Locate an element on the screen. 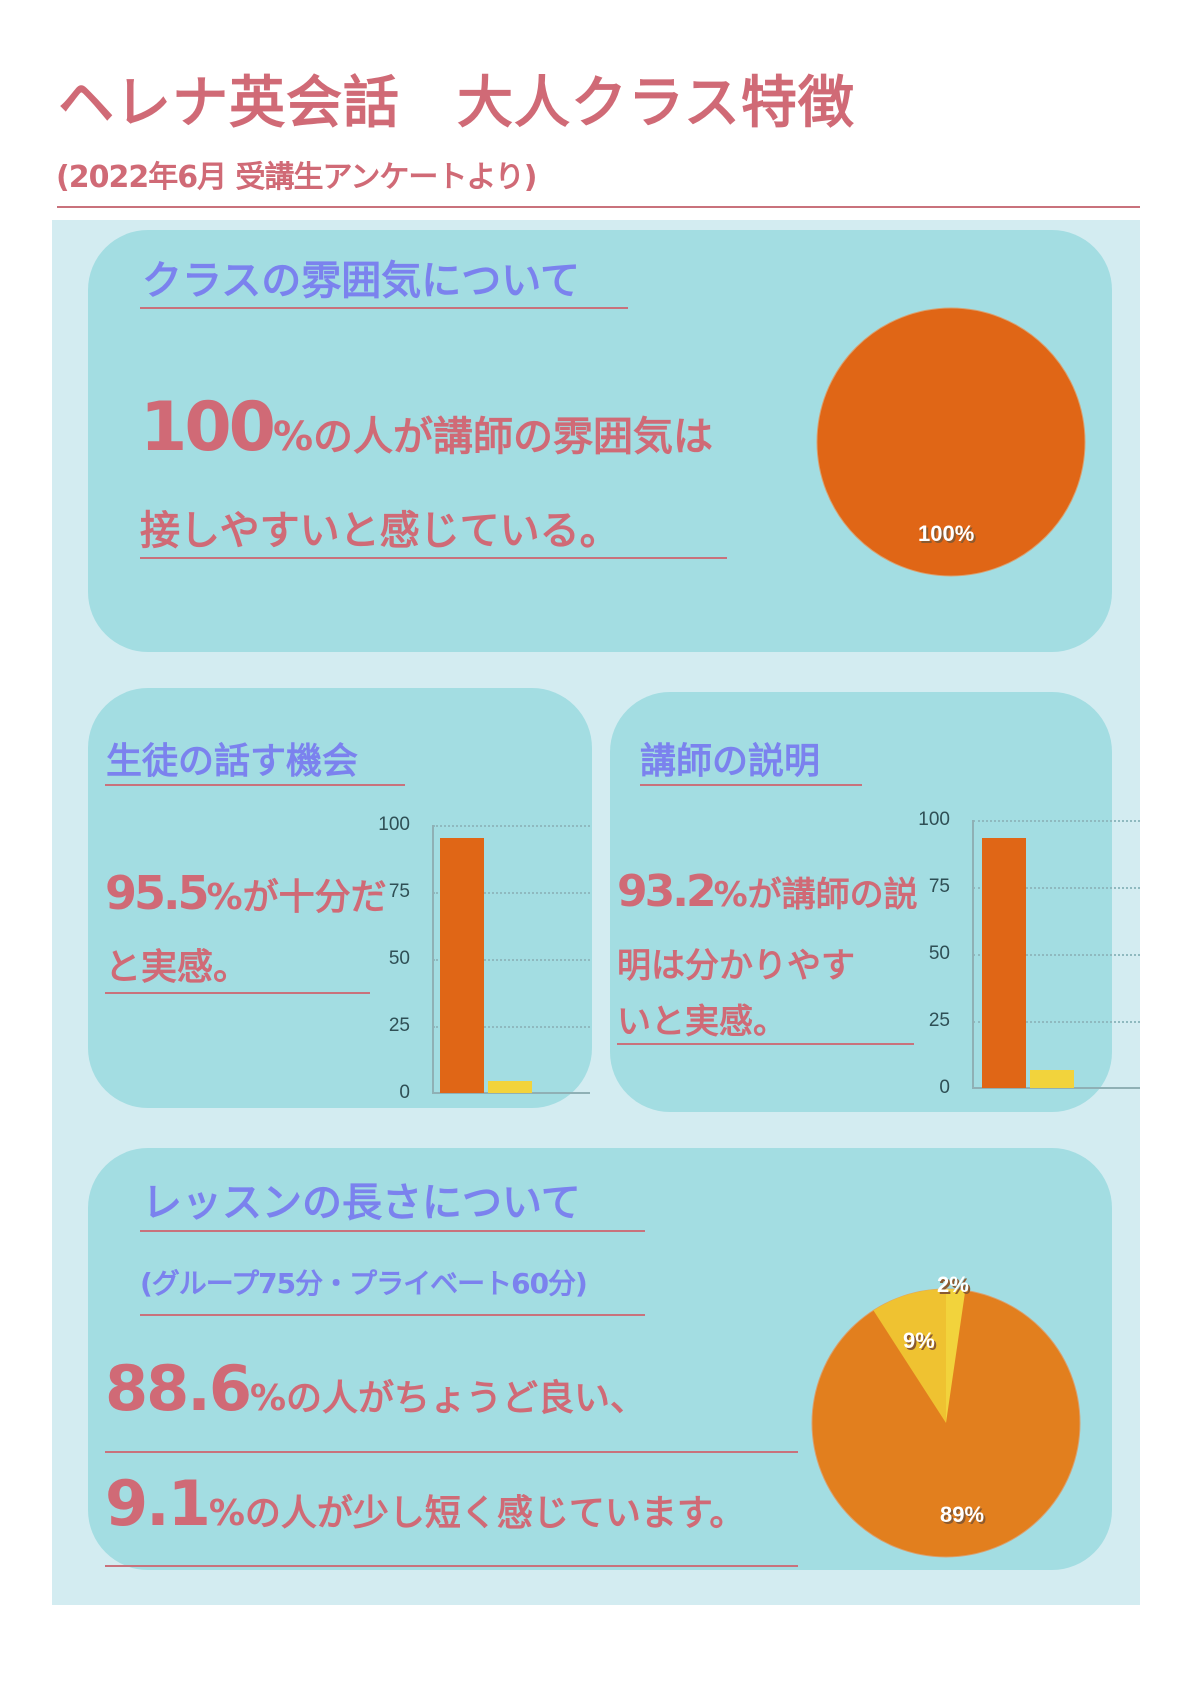 This screenshot has width=1190, height=1684. atmosphere-pie-label: 100% is located at coordinates (946, 533).